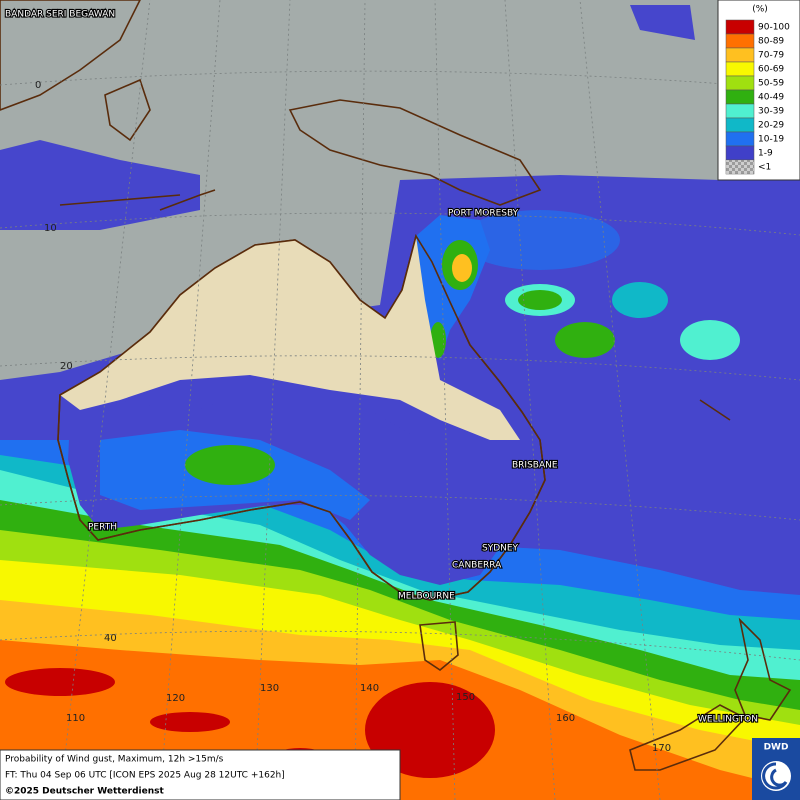 The width and height of the screenshot is (800, 800). What do you see at coordinates (175, 698) in the screenshot?
I see `grid-label: 120` at bounding box center [175, 698].